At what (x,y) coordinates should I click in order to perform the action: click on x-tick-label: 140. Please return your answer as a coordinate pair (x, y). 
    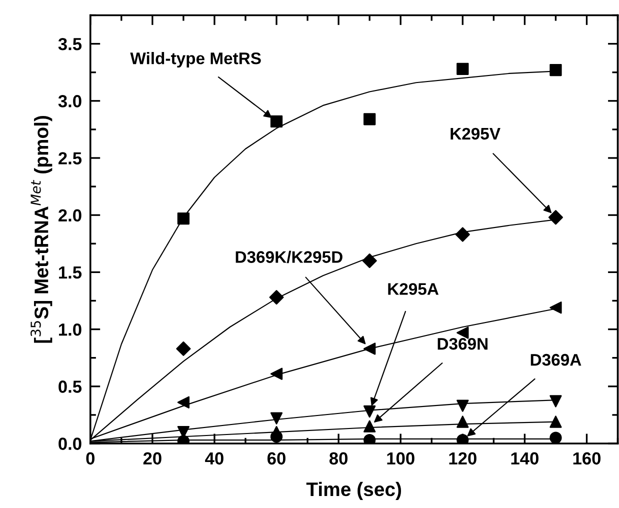
    Looking at the image, I should click on (524, 458).